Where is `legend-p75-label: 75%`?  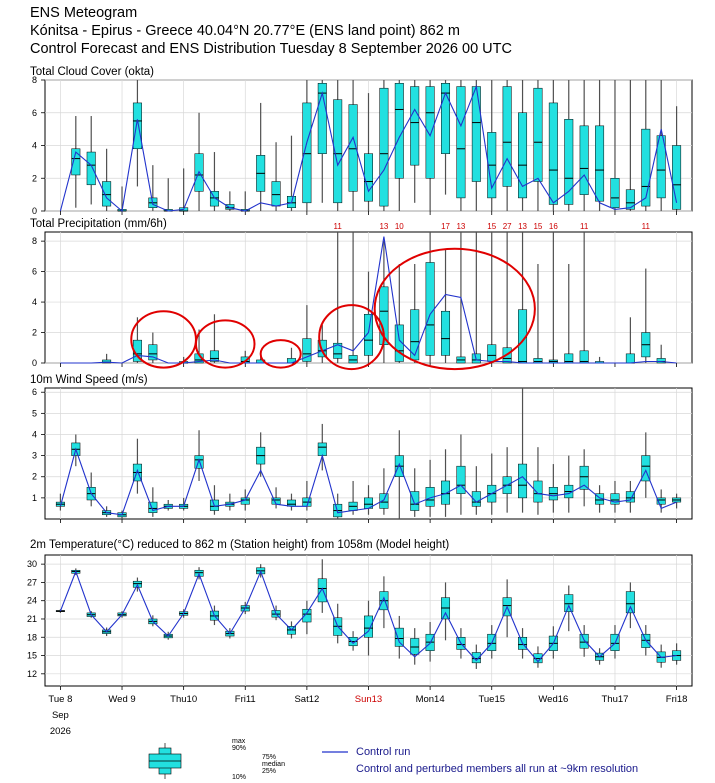 legend-p75-label: 75% is located at coordinates (269, 757).